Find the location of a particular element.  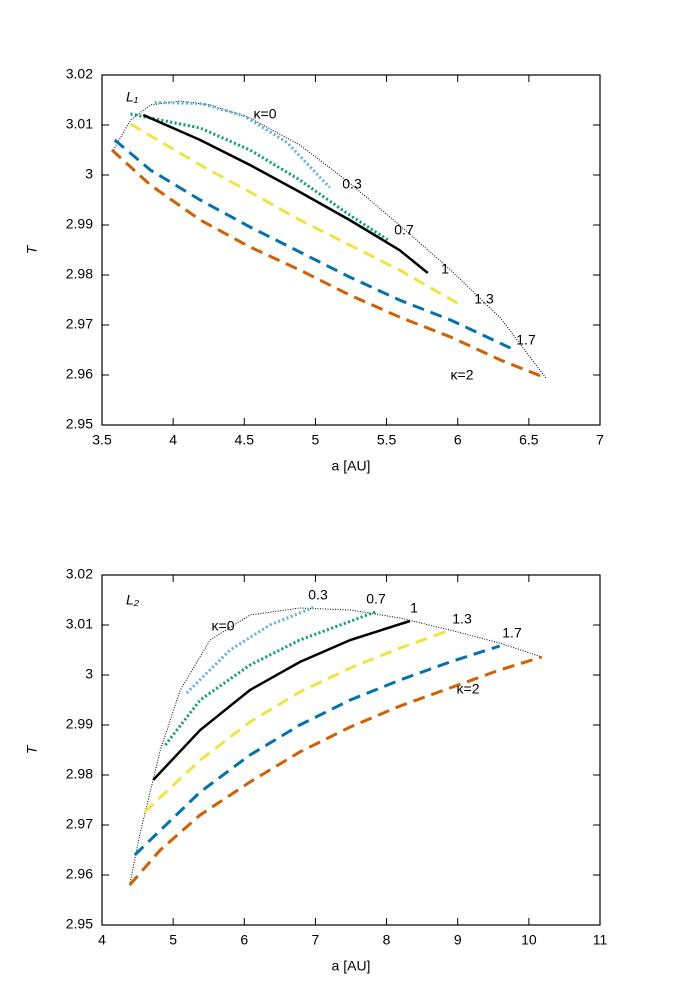

x-tick-label: 5.5 is located at coordinates (387, 440).